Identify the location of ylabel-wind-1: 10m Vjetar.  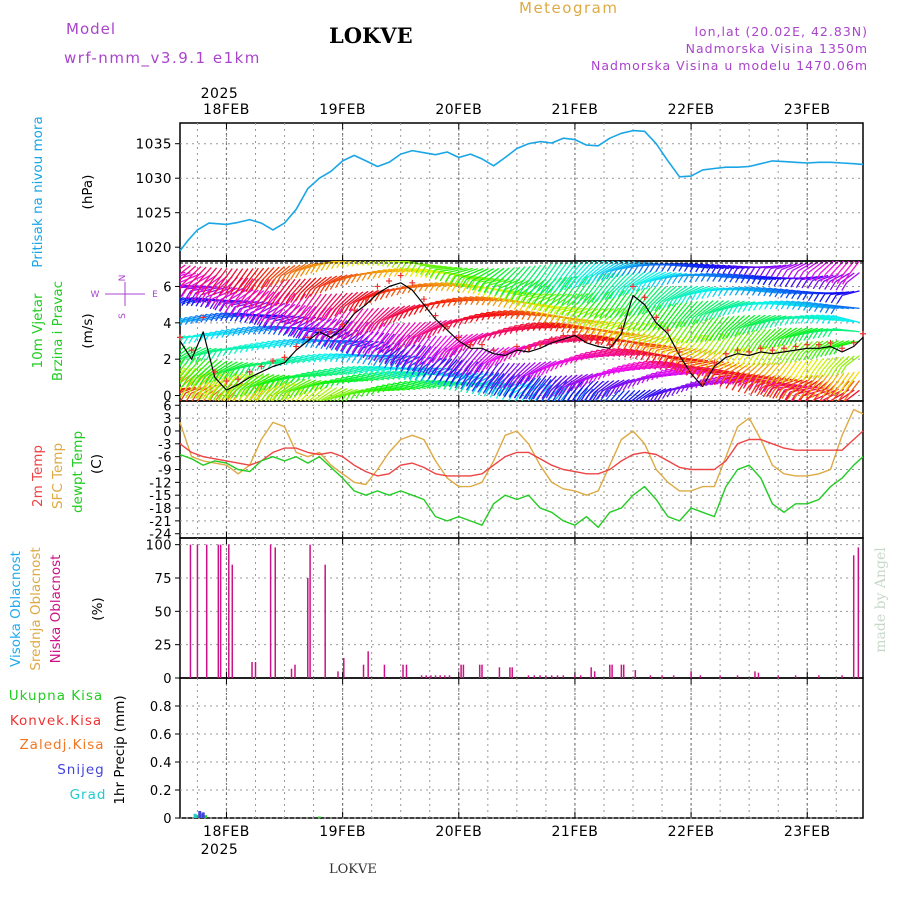
(38, 330).